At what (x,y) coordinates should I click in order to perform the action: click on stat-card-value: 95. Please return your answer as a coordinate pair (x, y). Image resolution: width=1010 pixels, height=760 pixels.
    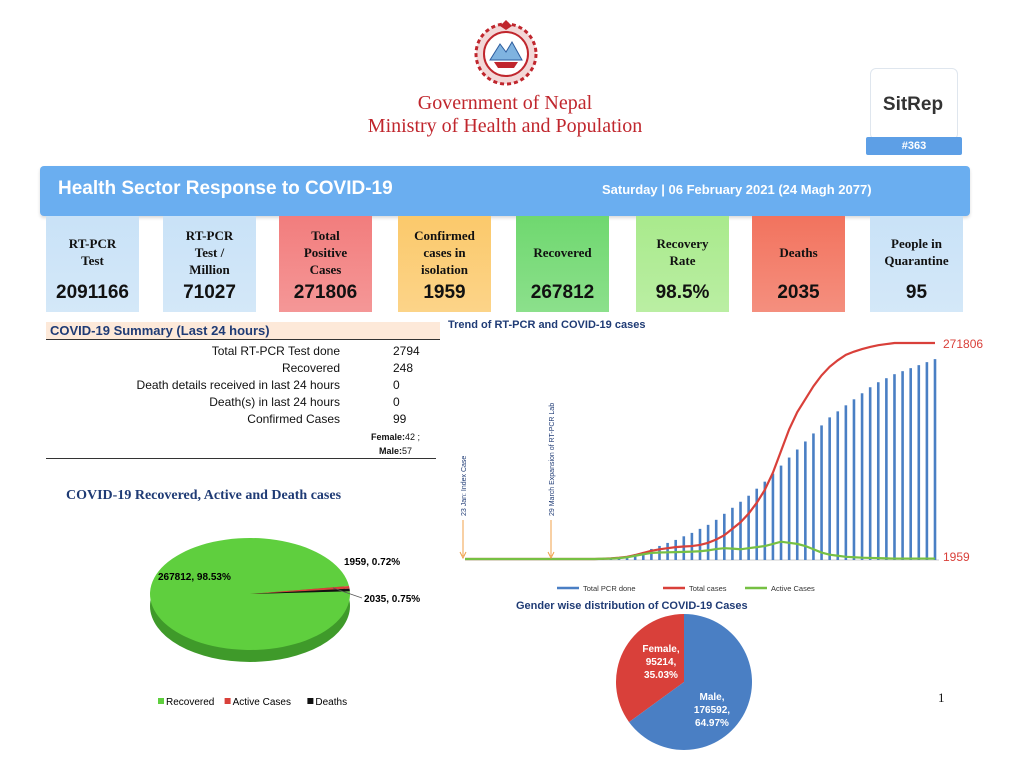
    Looking at the image, I should click on (916, 292).